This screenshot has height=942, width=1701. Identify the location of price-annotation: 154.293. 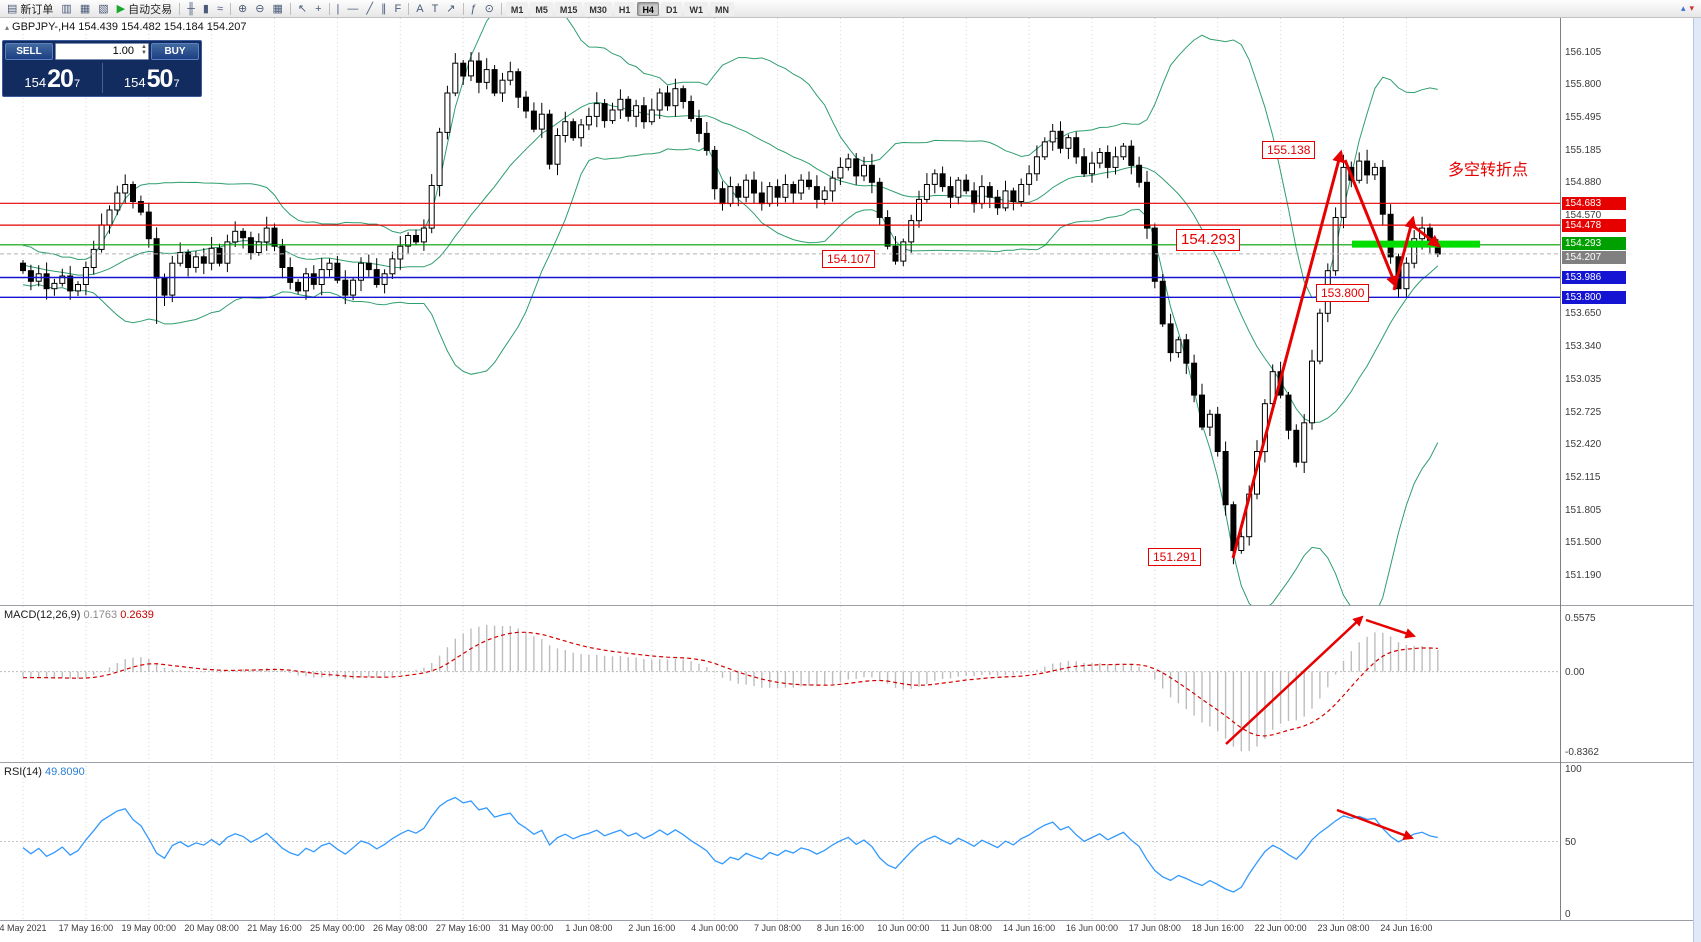
(1208, 240).